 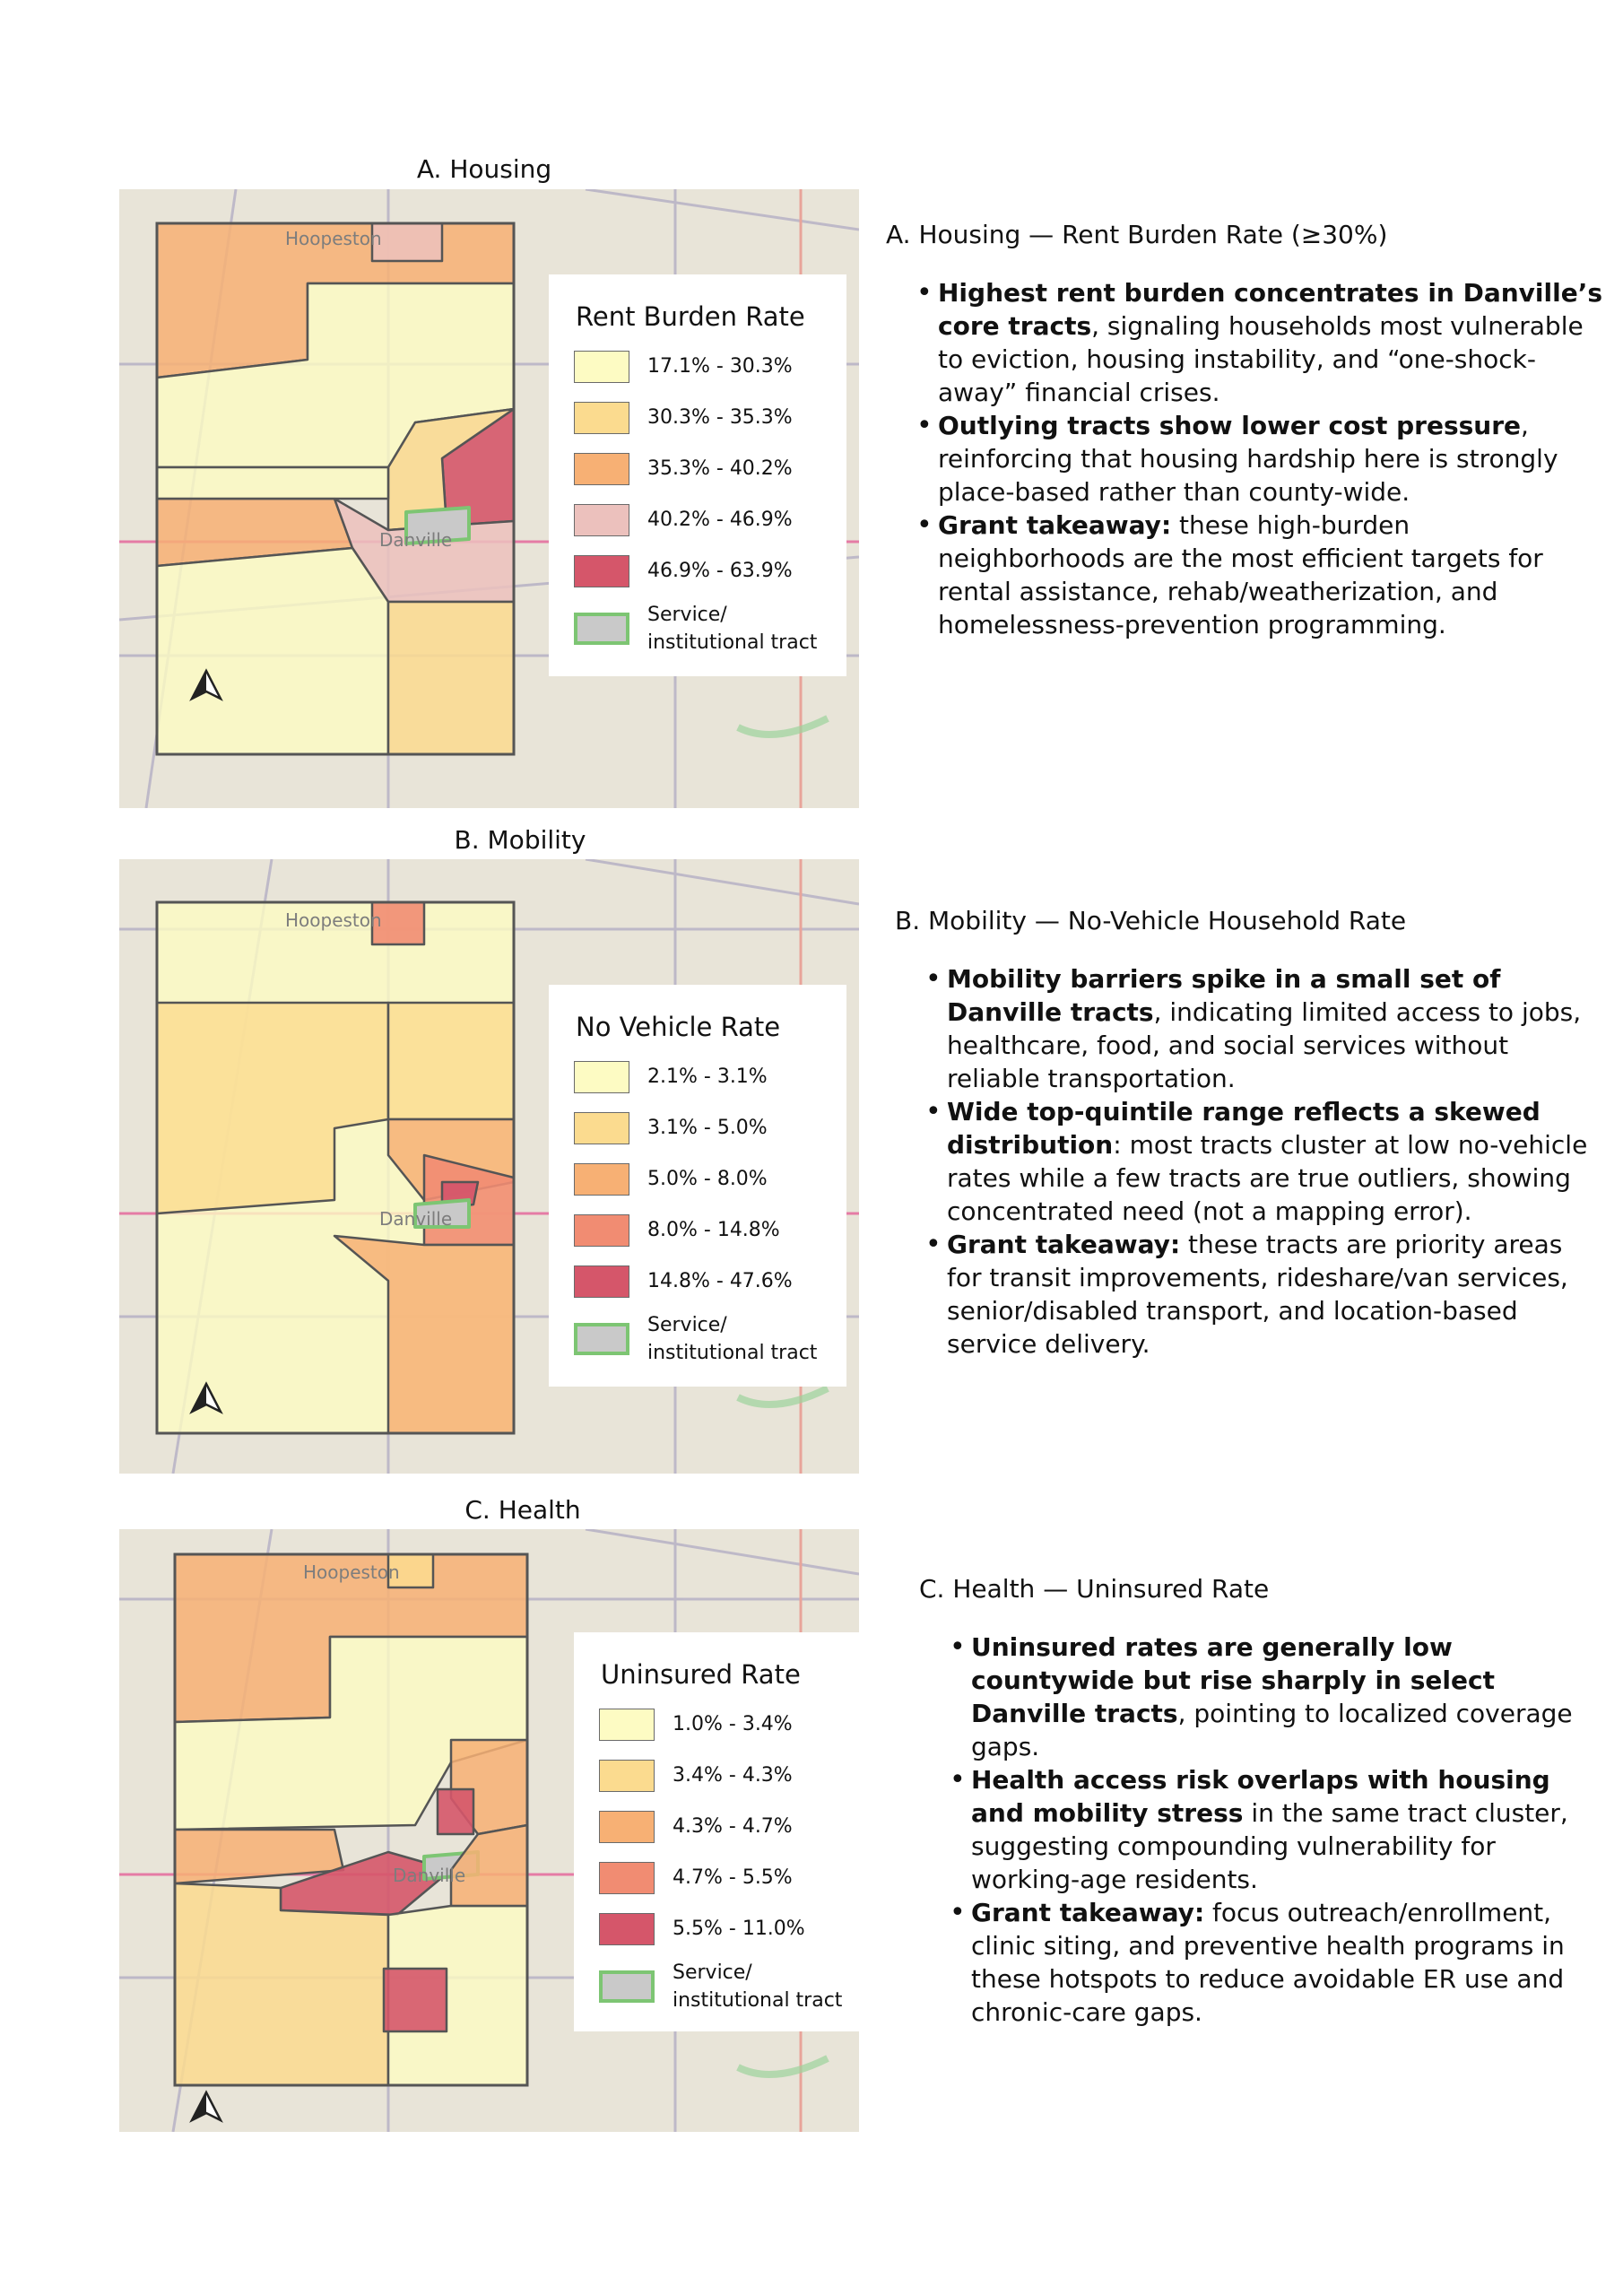 What do you see at coordinates (720, 1281) in the screenshot?
I see `legend-label: 14.8% - 47.6%` at bounding box center [720, 1281].